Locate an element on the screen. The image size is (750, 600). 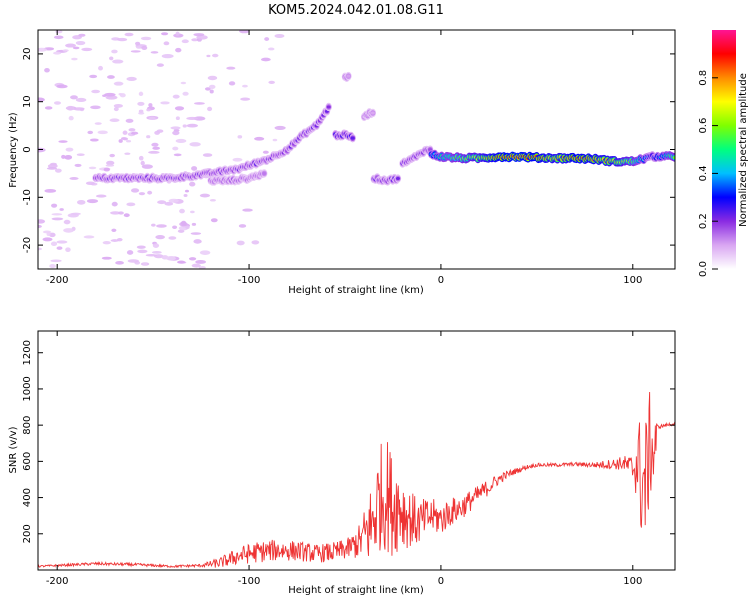
y-tick-label: 1000 is located at coordinates (27, 388).